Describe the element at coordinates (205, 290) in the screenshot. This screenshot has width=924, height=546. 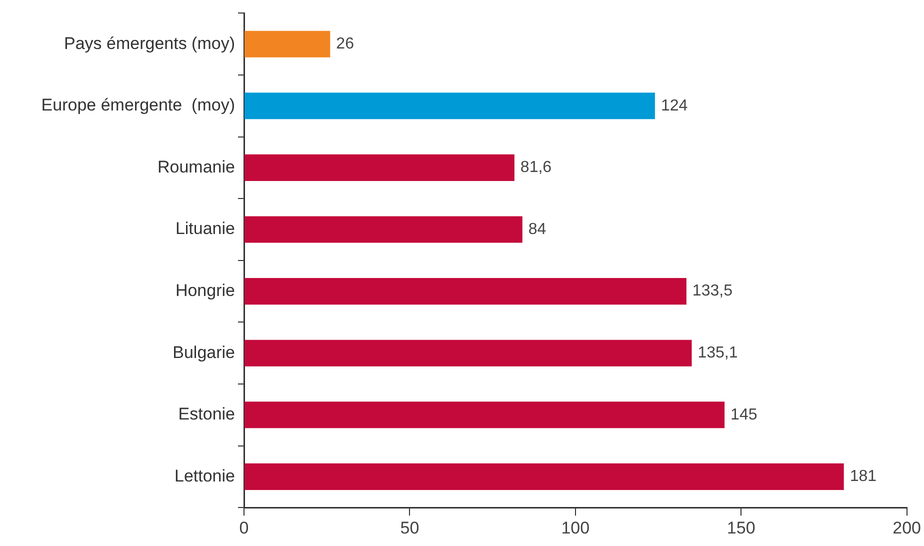
I see `y-tick-label: Hongrie` at that location.